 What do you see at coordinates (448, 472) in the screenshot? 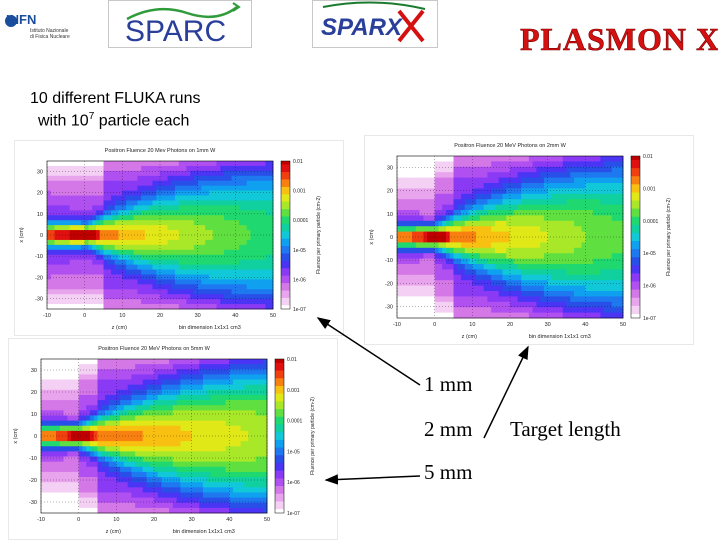
I see `label-5mm: 5 mm` at bounding box center [448, 472].